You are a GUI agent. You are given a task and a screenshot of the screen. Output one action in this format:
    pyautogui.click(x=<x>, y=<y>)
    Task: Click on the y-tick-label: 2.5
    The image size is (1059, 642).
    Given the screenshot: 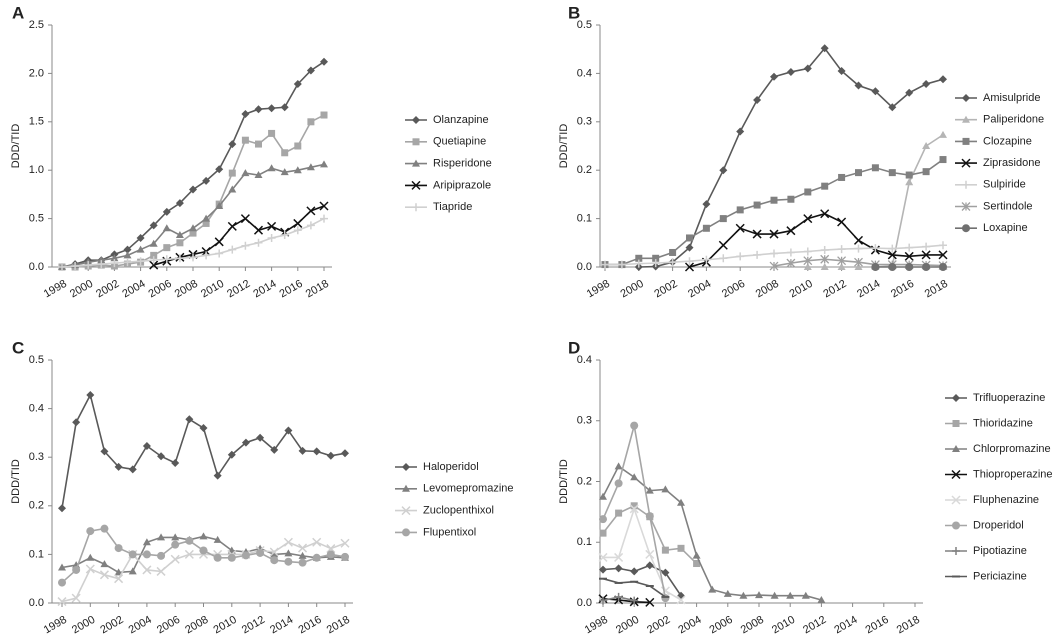 What is the action you would take?
    pyautogui.click(x=36, y=25)
    